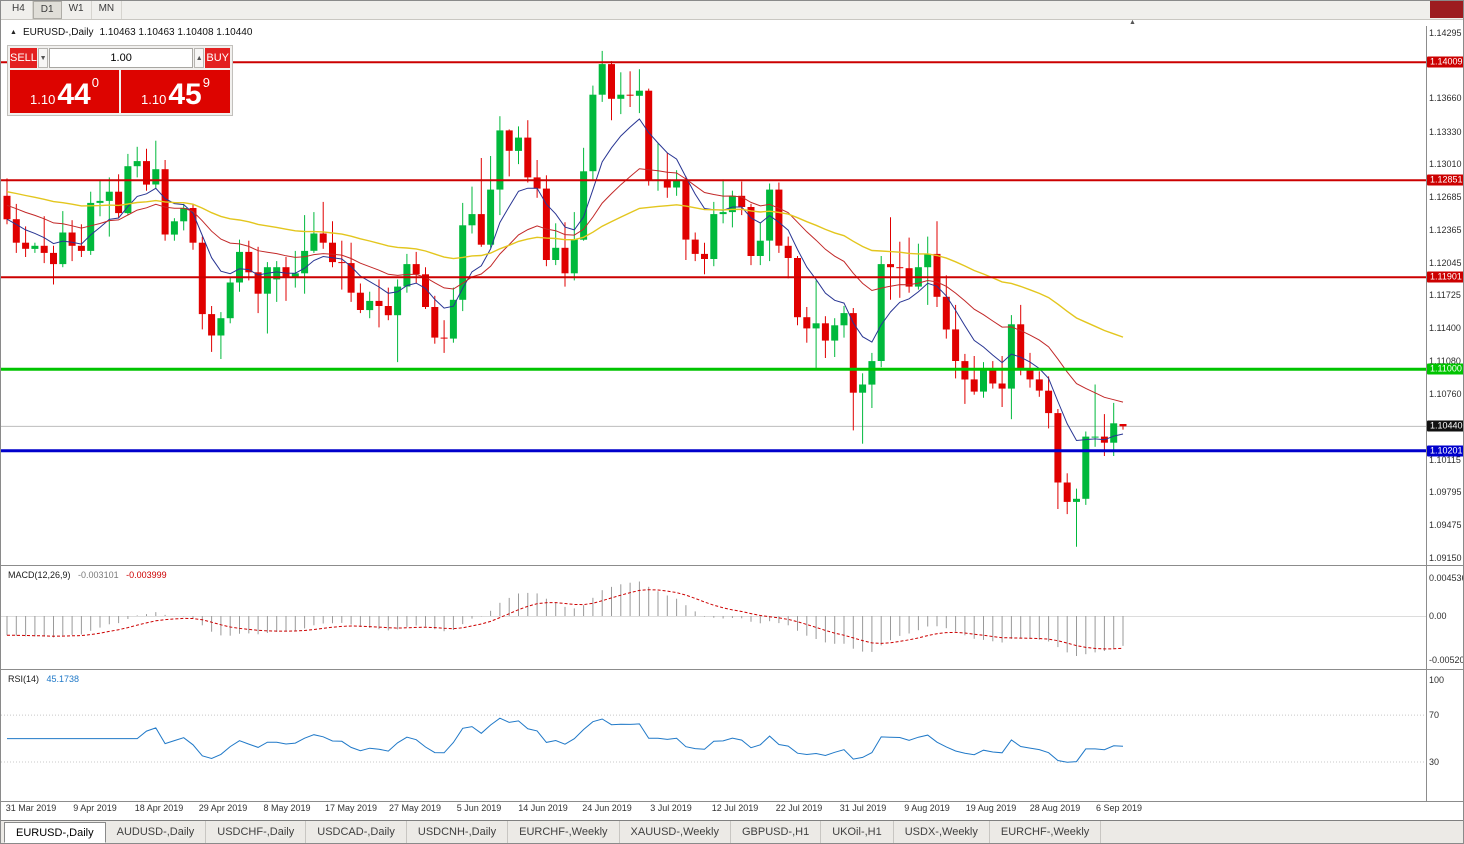  Describe the element at coordinates (1434, 715) in the screenshot. I see `rsi-axis-label: 70` at that location.